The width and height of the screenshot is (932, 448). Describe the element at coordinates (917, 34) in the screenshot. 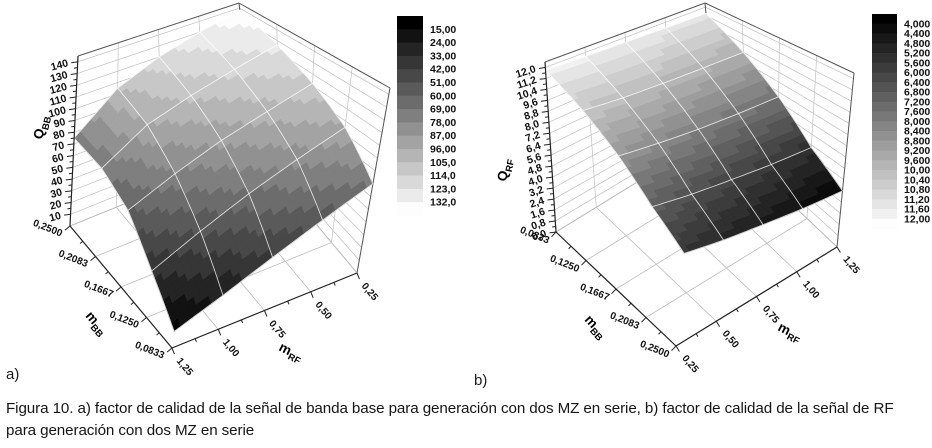

I see `svg-text: 4,400` at that location.